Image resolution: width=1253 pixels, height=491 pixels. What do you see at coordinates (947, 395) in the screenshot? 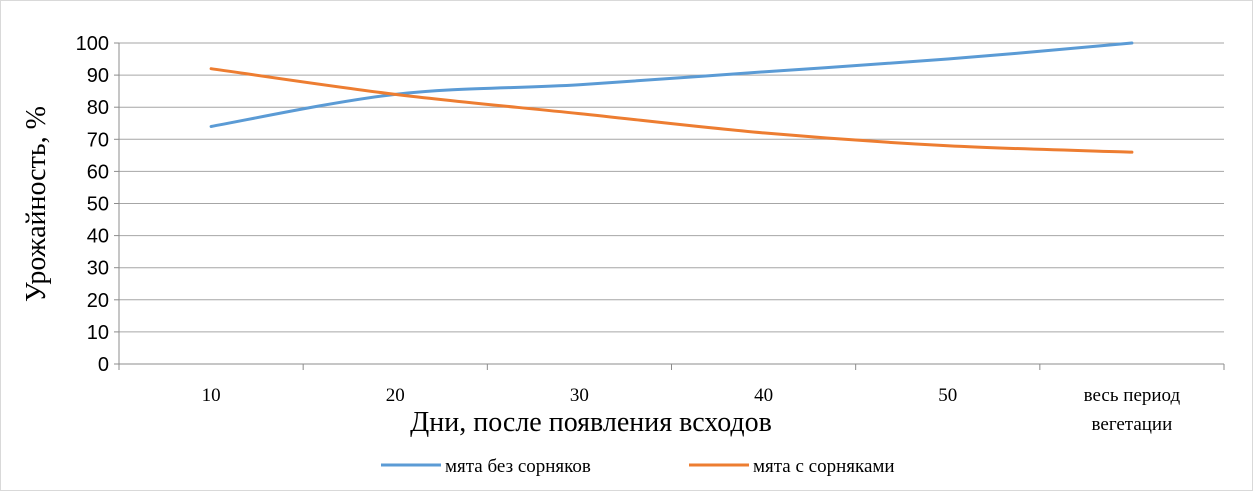
I see `x-tick-label: 50` at bounding box center [947, 395].